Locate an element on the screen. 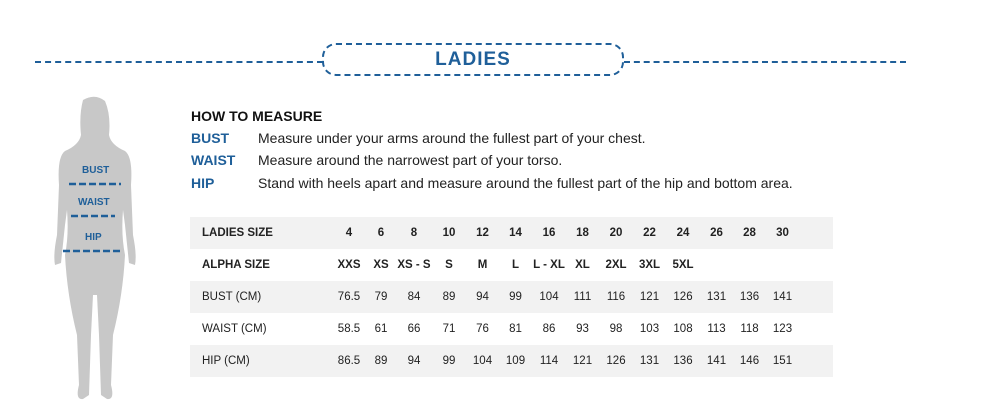  table-cell: 113 is located at coordinates (716, 329).